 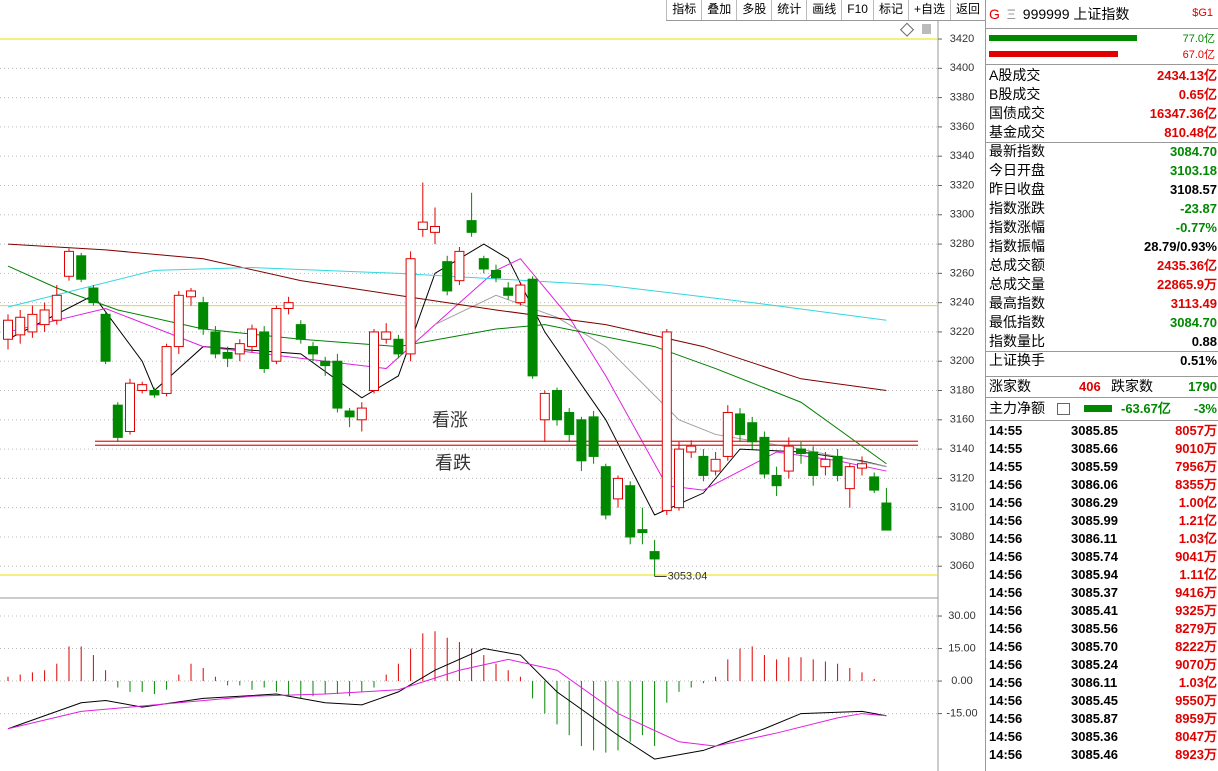 What do you see at coordinates (1063, 409) in the screenshot?
I see `icon` at bounding box center [1063, 409].